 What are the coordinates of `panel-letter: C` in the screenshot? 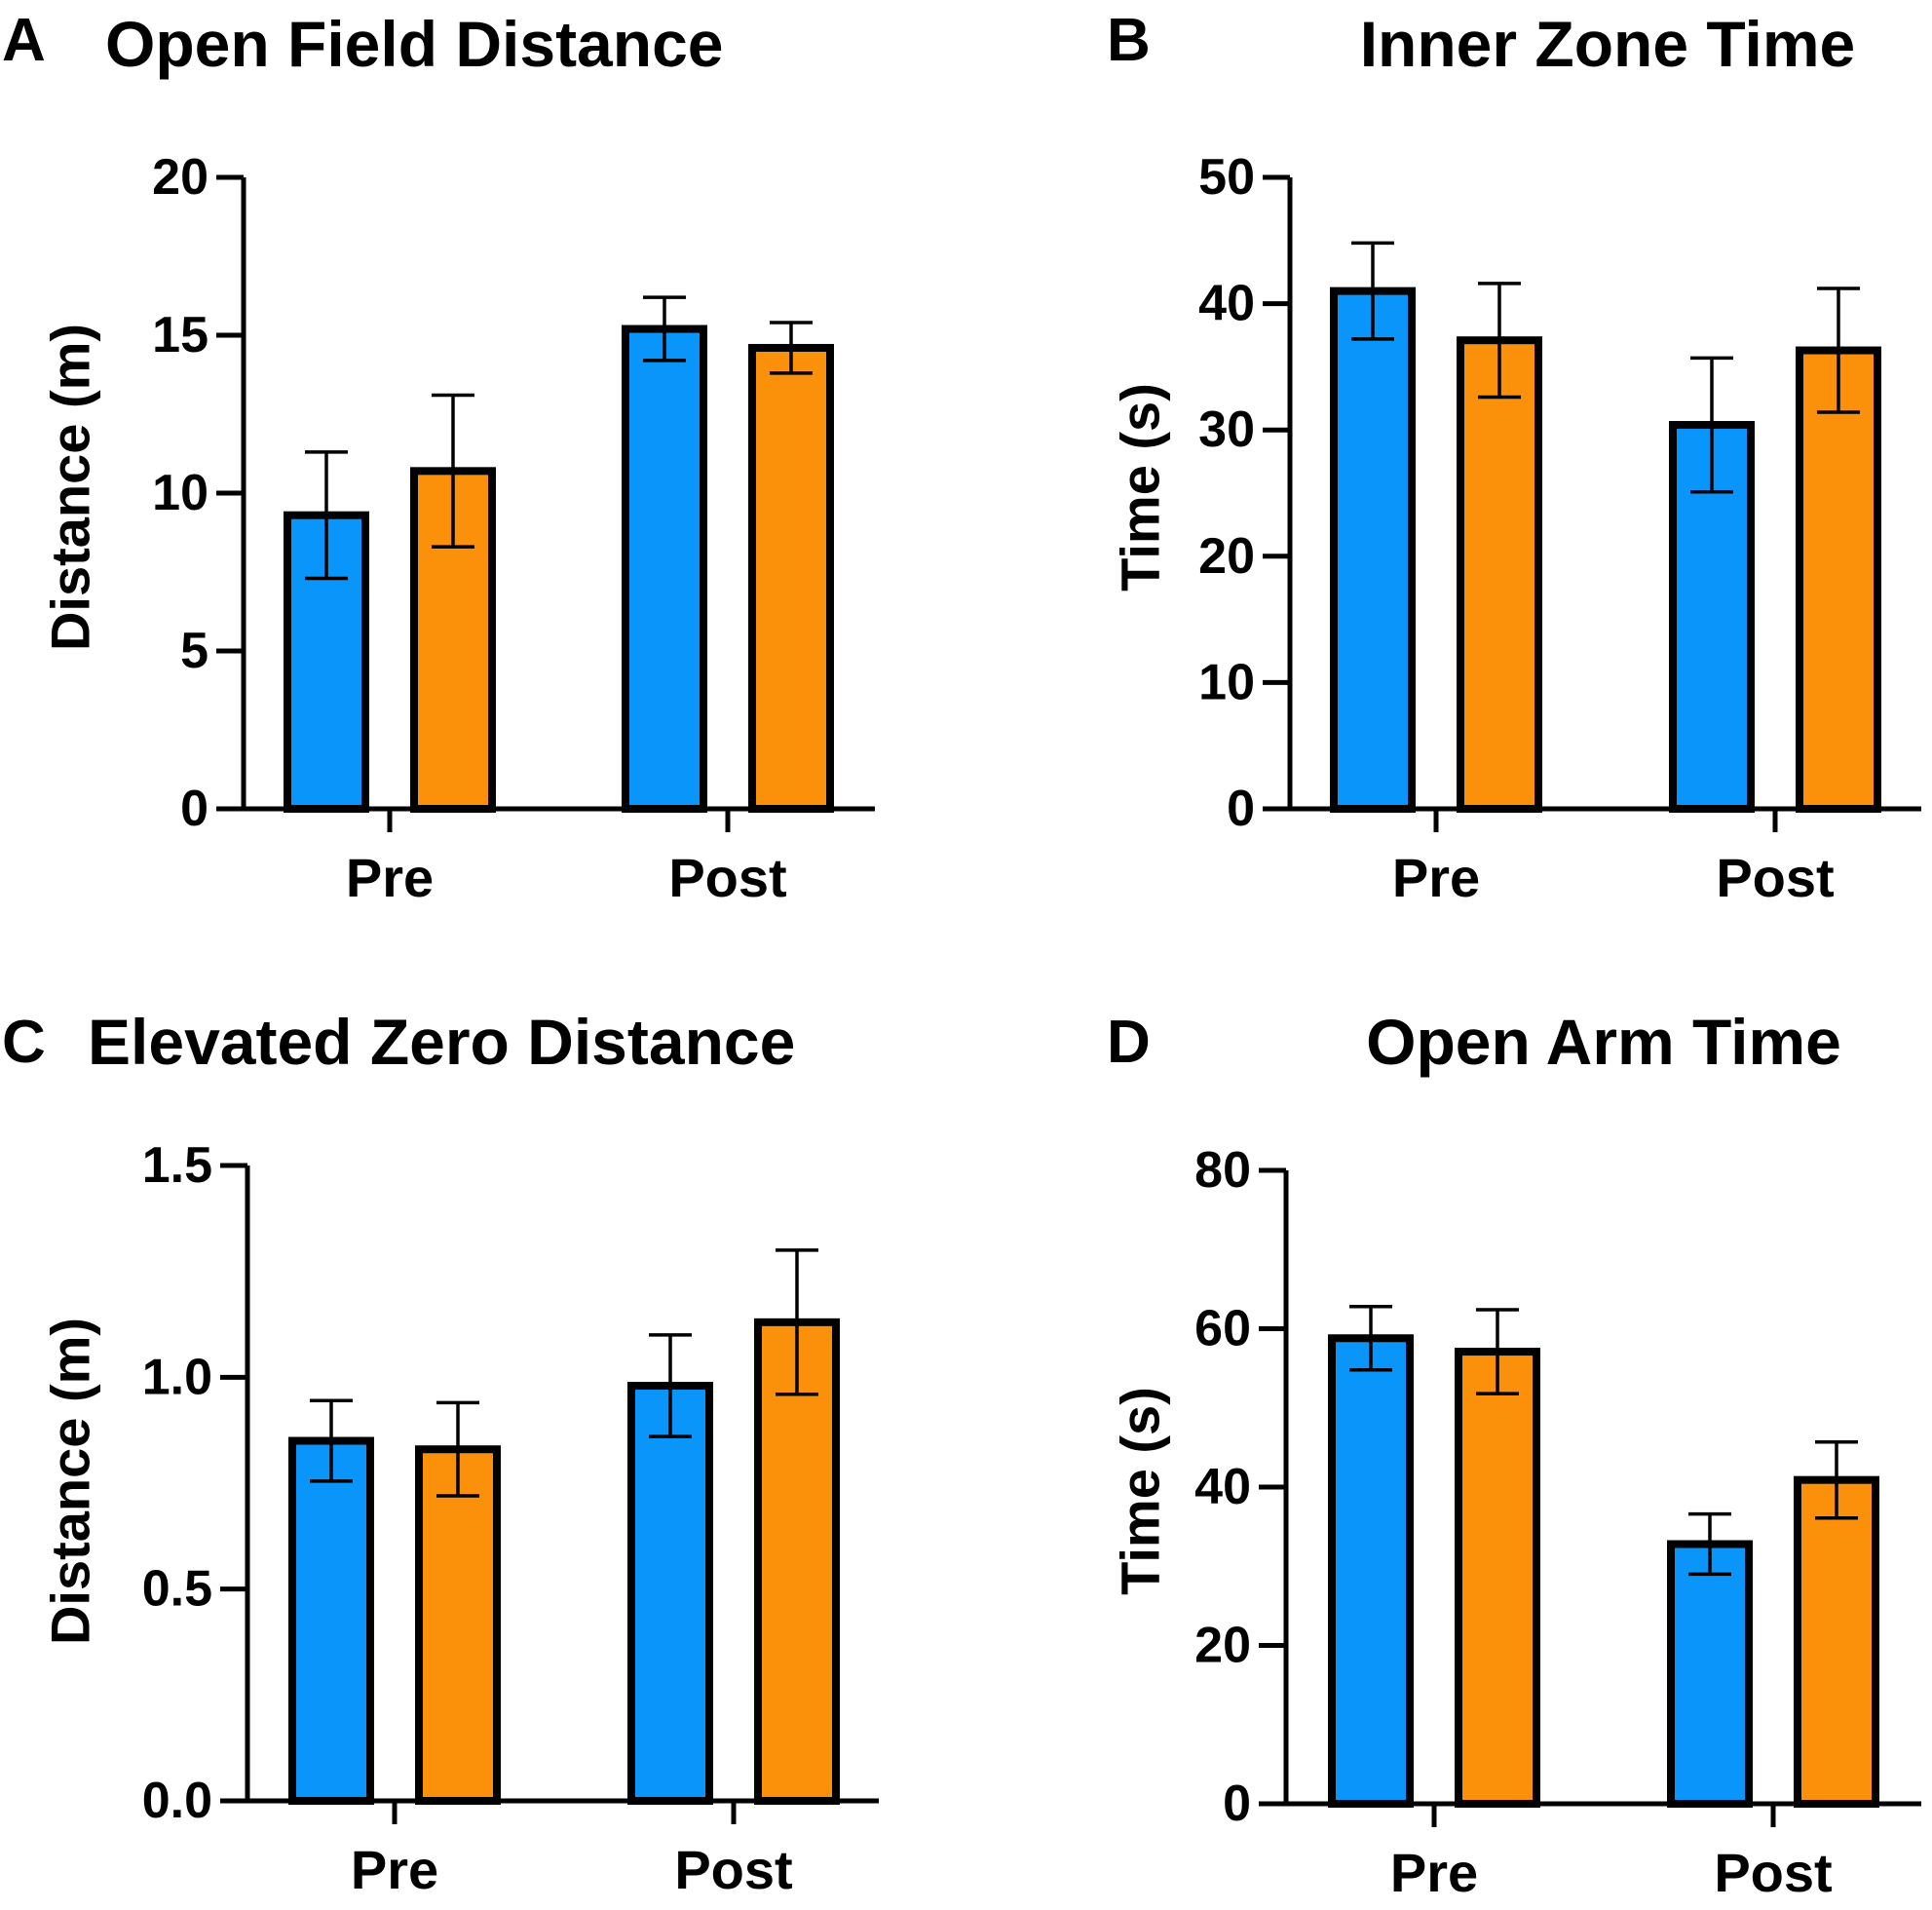 It's located at (24, 1042).